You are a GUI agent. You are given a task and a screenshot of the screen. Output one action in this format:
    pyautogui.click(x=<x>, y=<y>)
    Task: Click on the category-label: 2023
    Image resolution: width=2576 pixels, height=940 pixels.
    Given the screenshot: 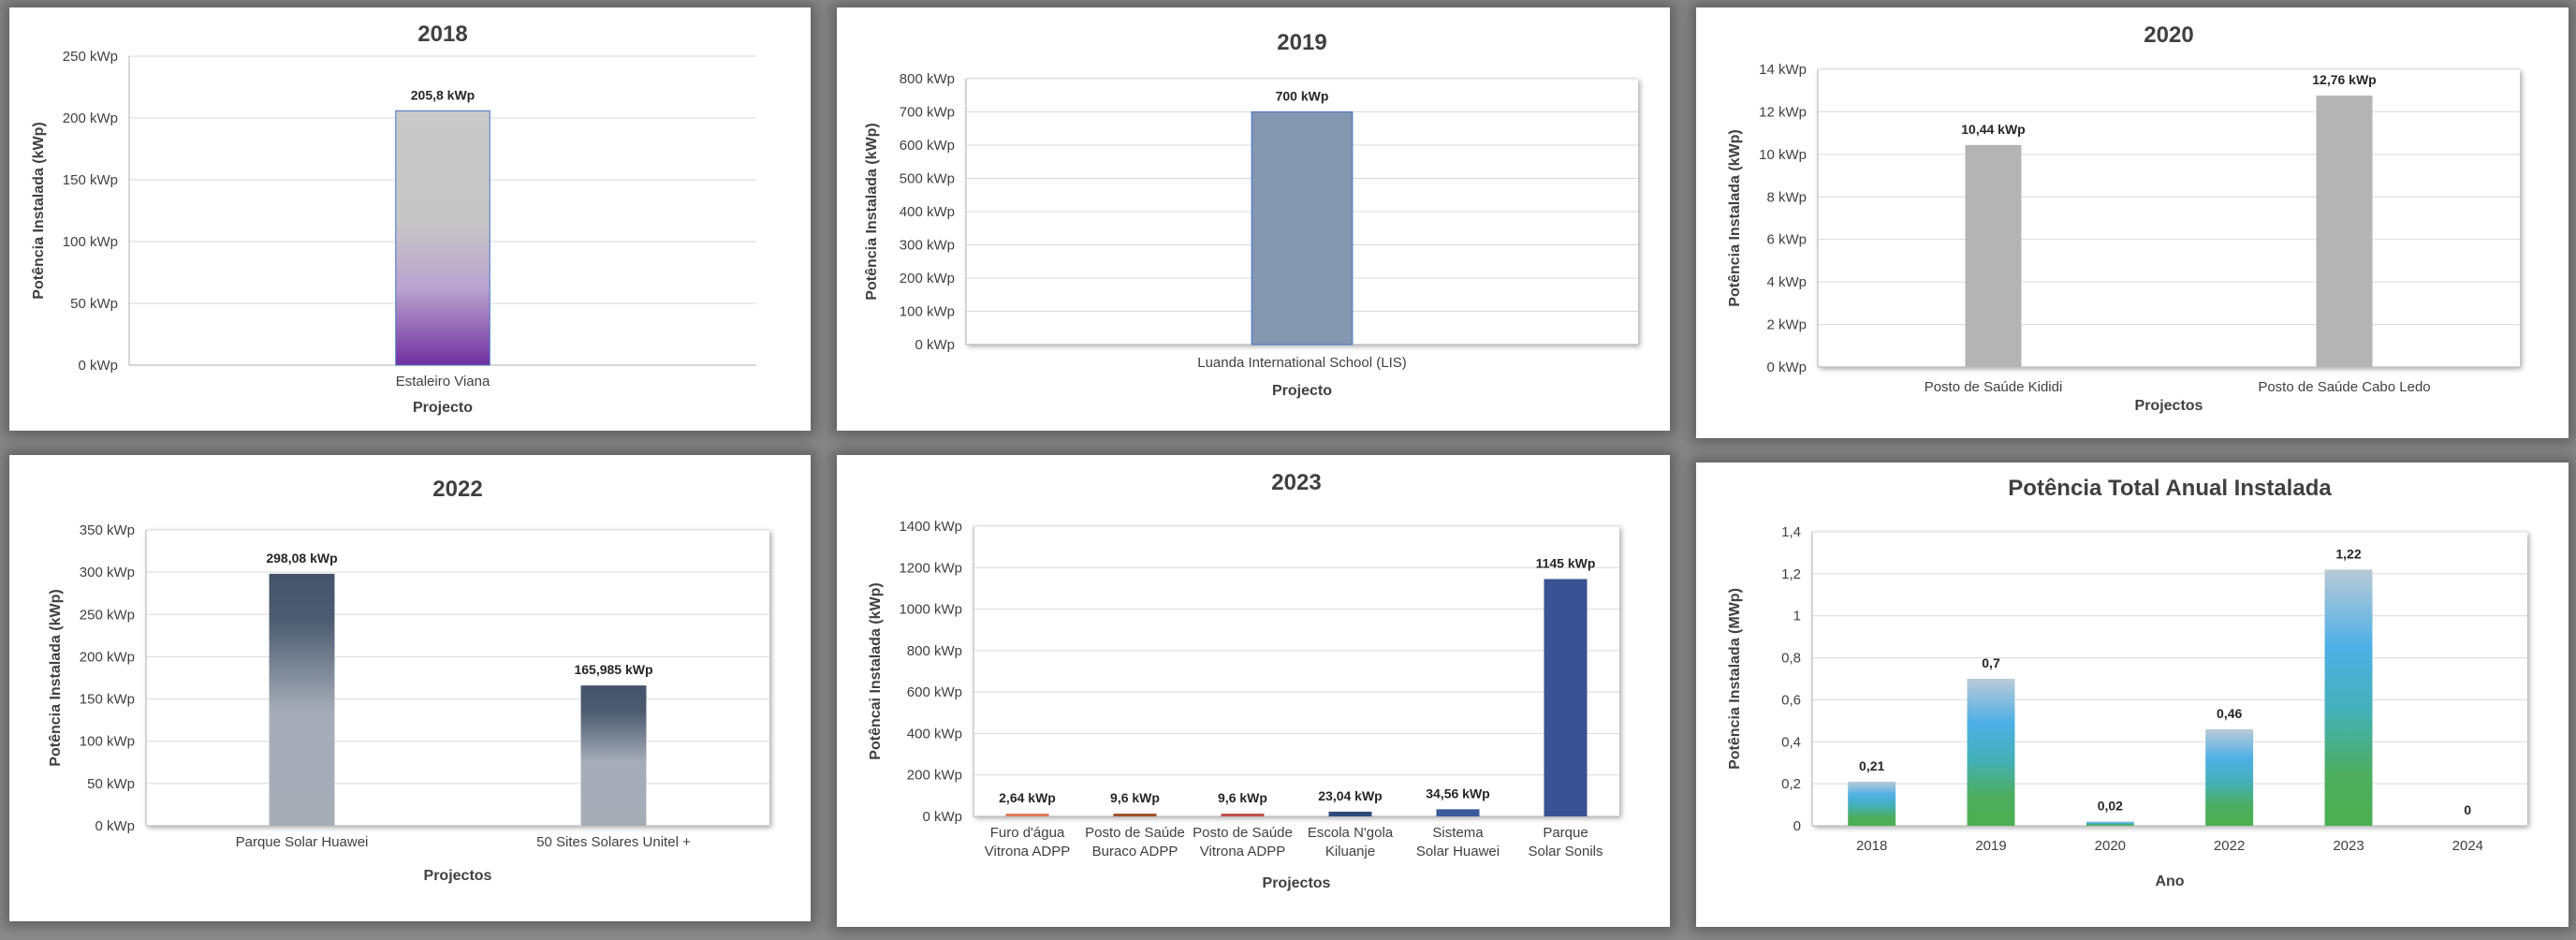 What is the action you would take?
    pyautogui.click(x=2348, y=846)
    